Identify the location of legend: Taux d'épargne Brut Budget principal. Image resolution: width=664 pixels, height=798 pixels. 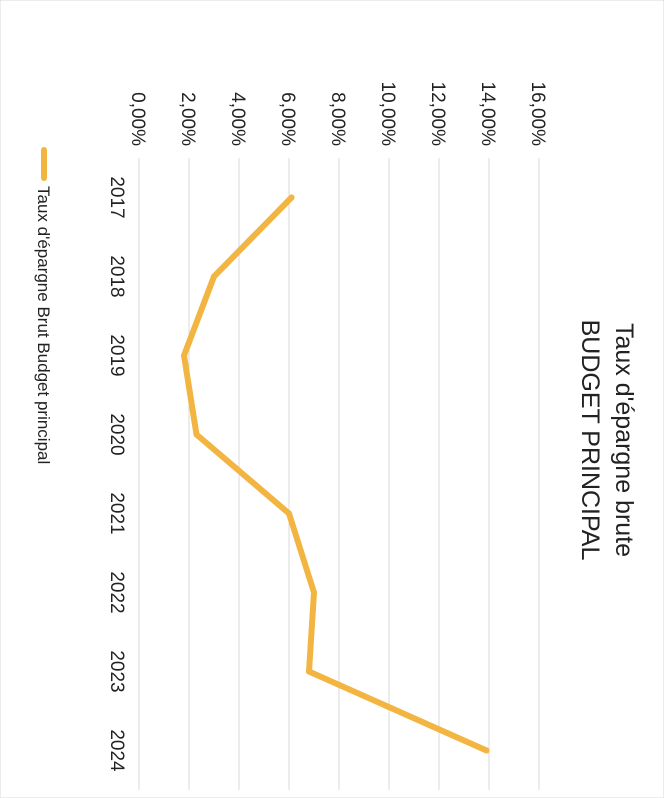
(43, 305).